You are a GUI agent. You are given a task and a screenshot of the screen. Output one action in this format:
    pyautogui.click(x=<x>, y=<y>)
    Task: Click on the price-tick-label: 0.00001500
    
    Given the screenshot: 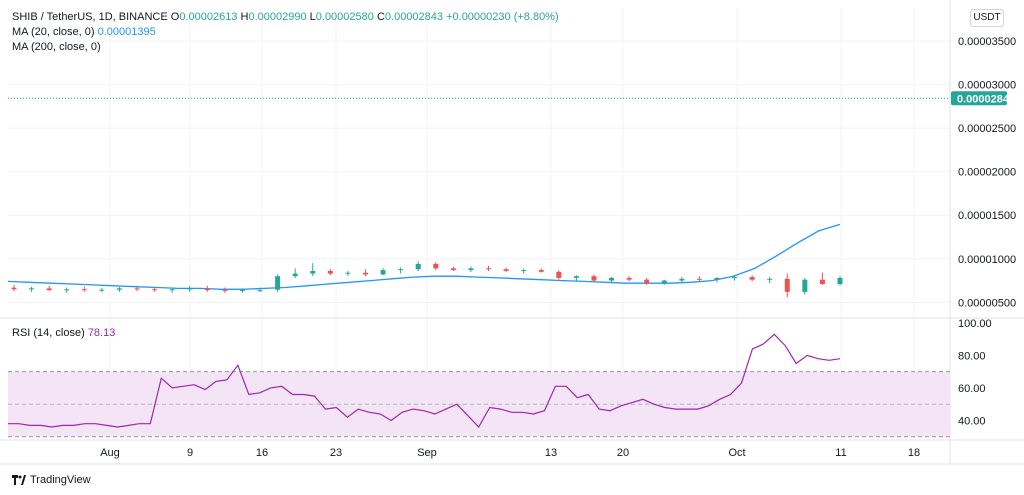 What is the action you would take?
    pyautogui.click(x=987, y=216)
    